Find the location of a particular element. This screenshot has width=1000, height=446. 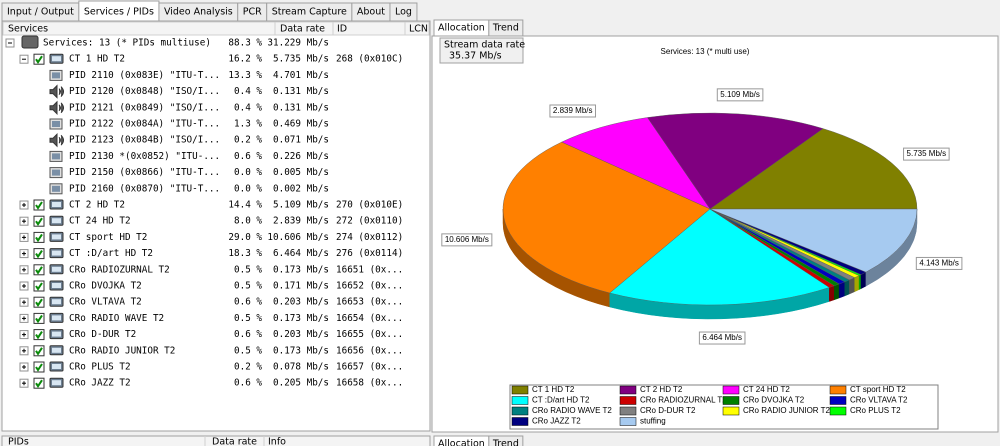

row-name: CRo RADIOZURNAL T2 is located at coordinates (119, 269).